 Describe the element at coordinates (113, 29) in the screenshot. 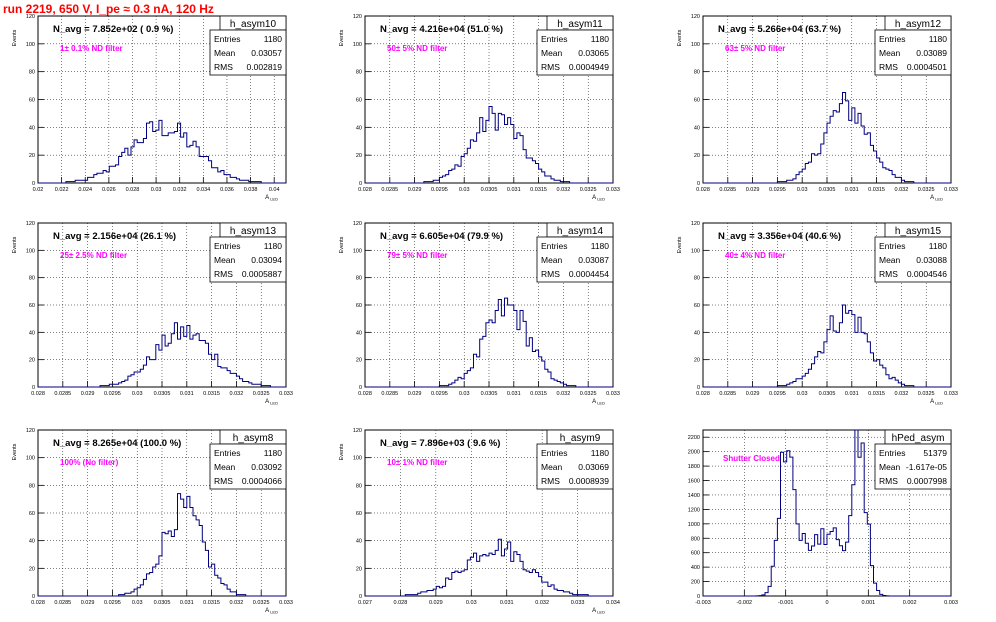

I see `navg-label: N_avg = 7.852e+02 ( 0.9 %)` at that location.